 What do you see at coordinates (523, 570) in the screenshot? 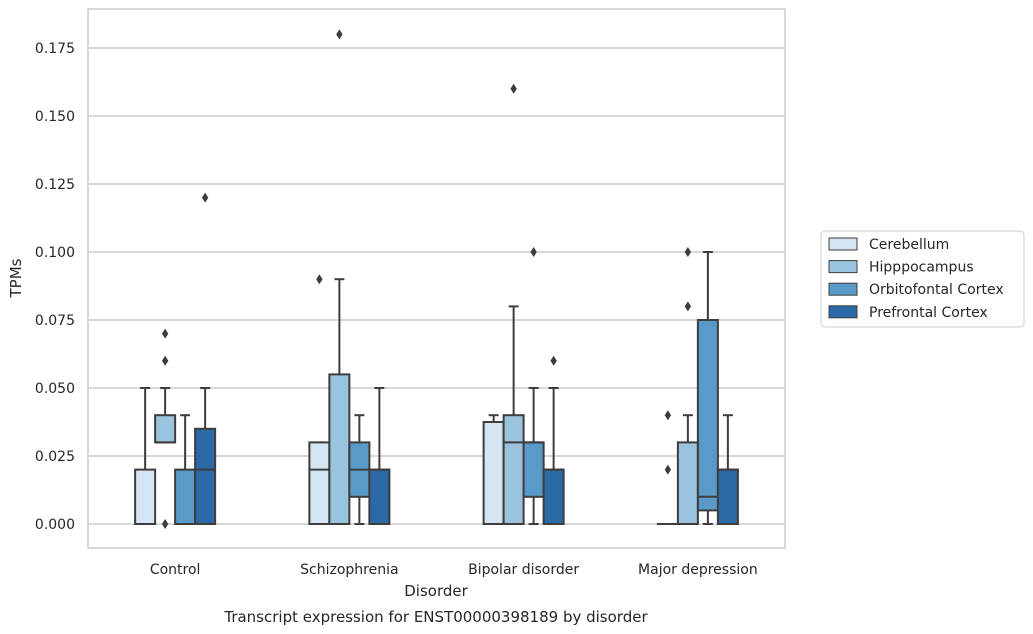
I see `x-tick-label: Bipolar disorder` at bounding box center [523, 570].